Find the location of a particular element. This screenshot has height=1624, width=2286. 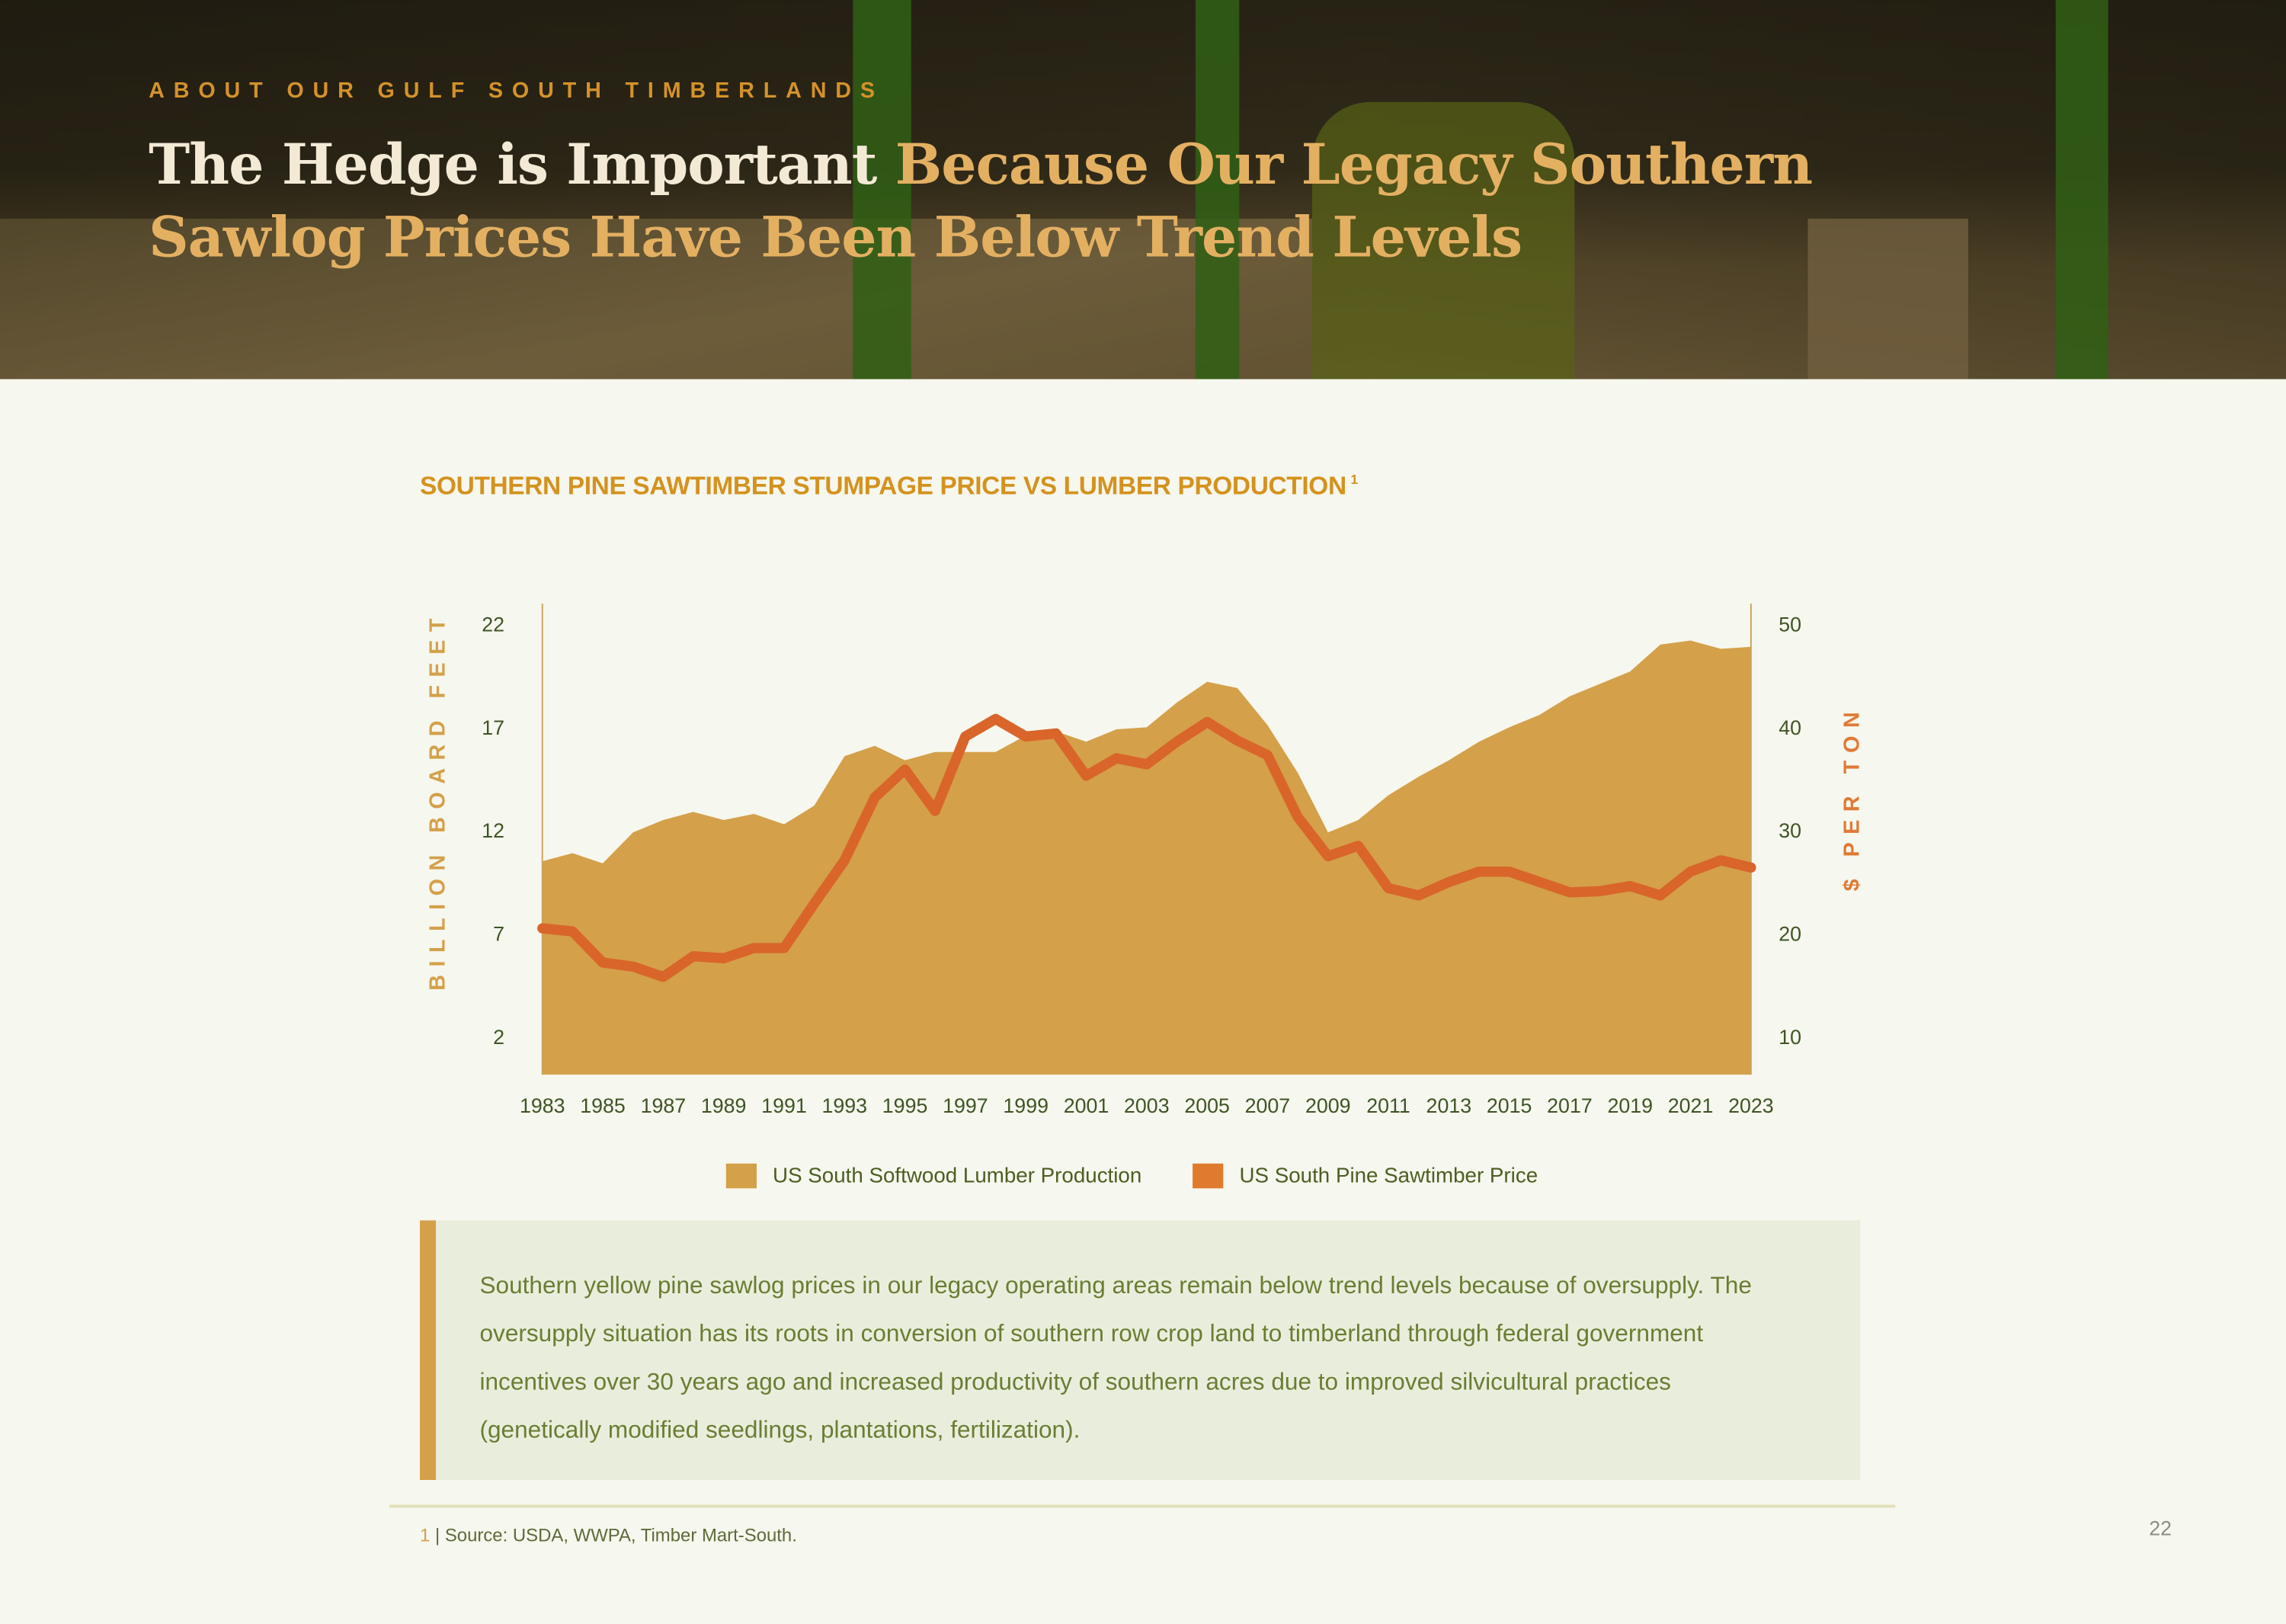

x-tick-label: 1991 is located at coordinates (784, 1106).